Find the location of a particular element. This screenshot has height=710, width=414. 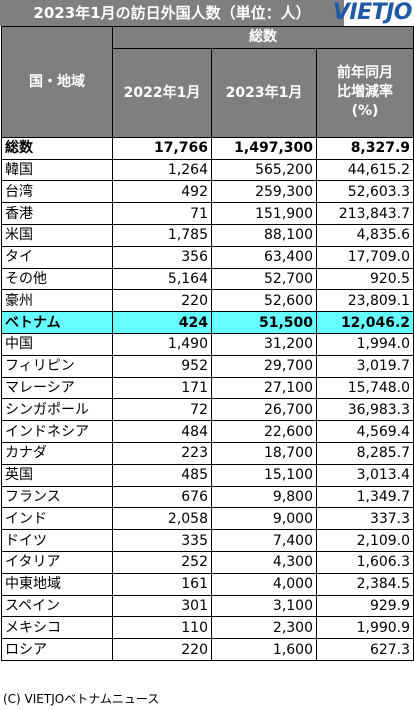

change-rate: 2,384.5 is located at coordinates (364, 584).